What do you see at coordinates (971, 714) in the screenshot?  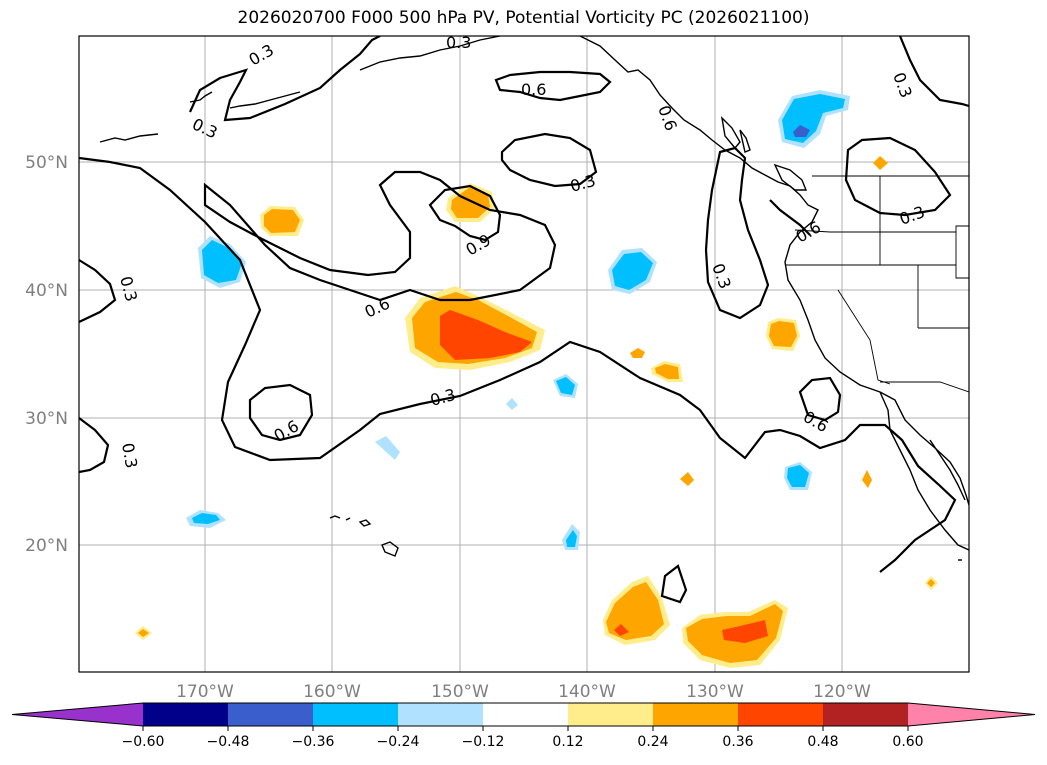 I see `colorbar-extend-high` at bounding box center [971, 714].